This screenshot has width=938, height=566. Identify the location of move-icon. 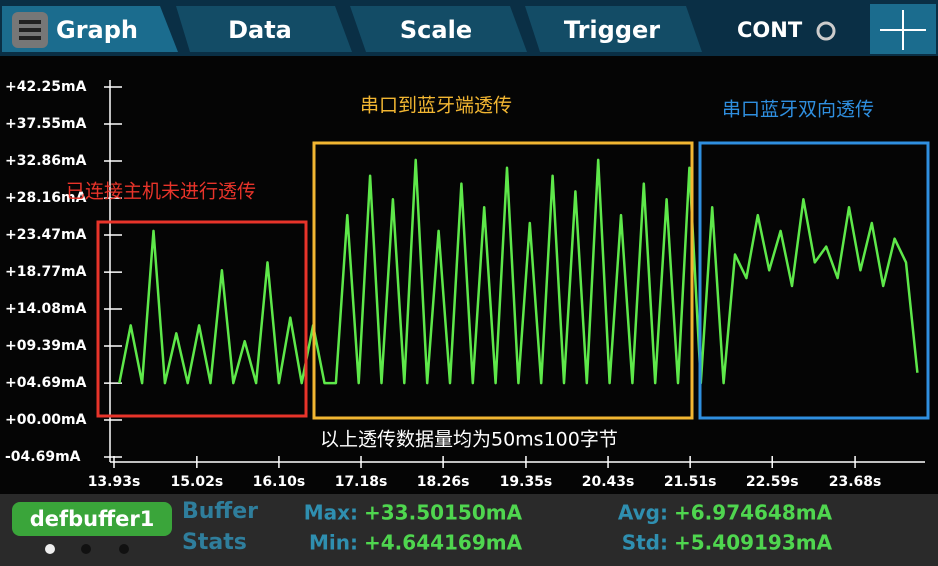
(903, 30).